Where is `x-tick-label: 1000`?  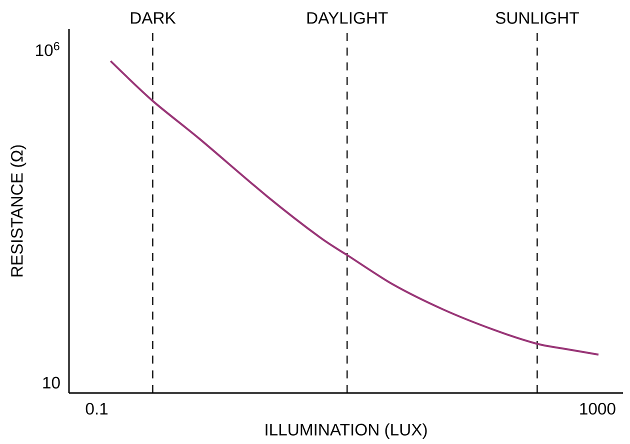 x-tick-label: 1000 is located at coordinates (598, 408).